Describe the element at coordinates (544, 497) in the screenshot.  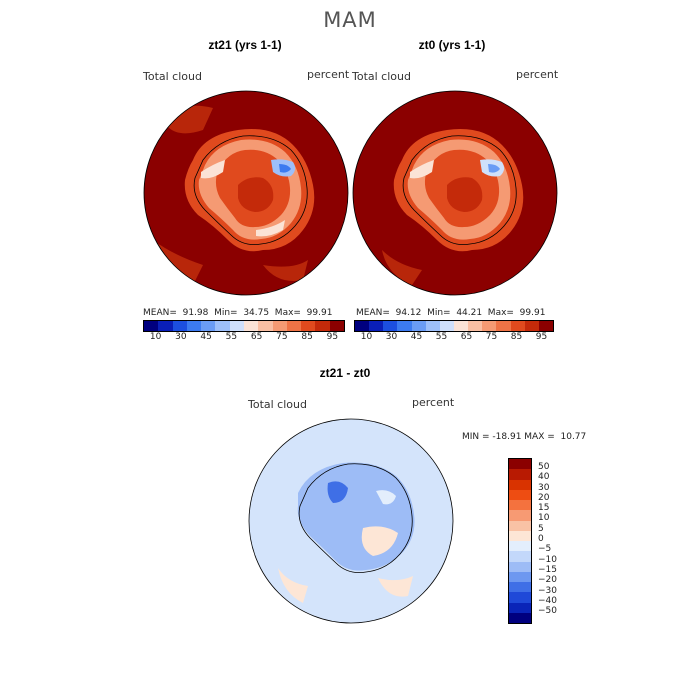
I see `colorbar-tick-label: 20` at that location.